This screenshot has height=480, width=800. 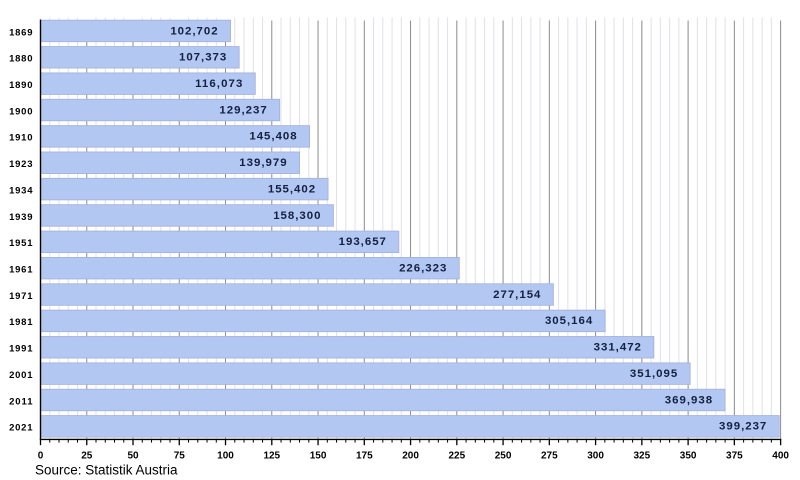 What do you see at coordinates (133, 456) in the screenshot?
I see `svg-text: 50` at bounding box center [133, 456].